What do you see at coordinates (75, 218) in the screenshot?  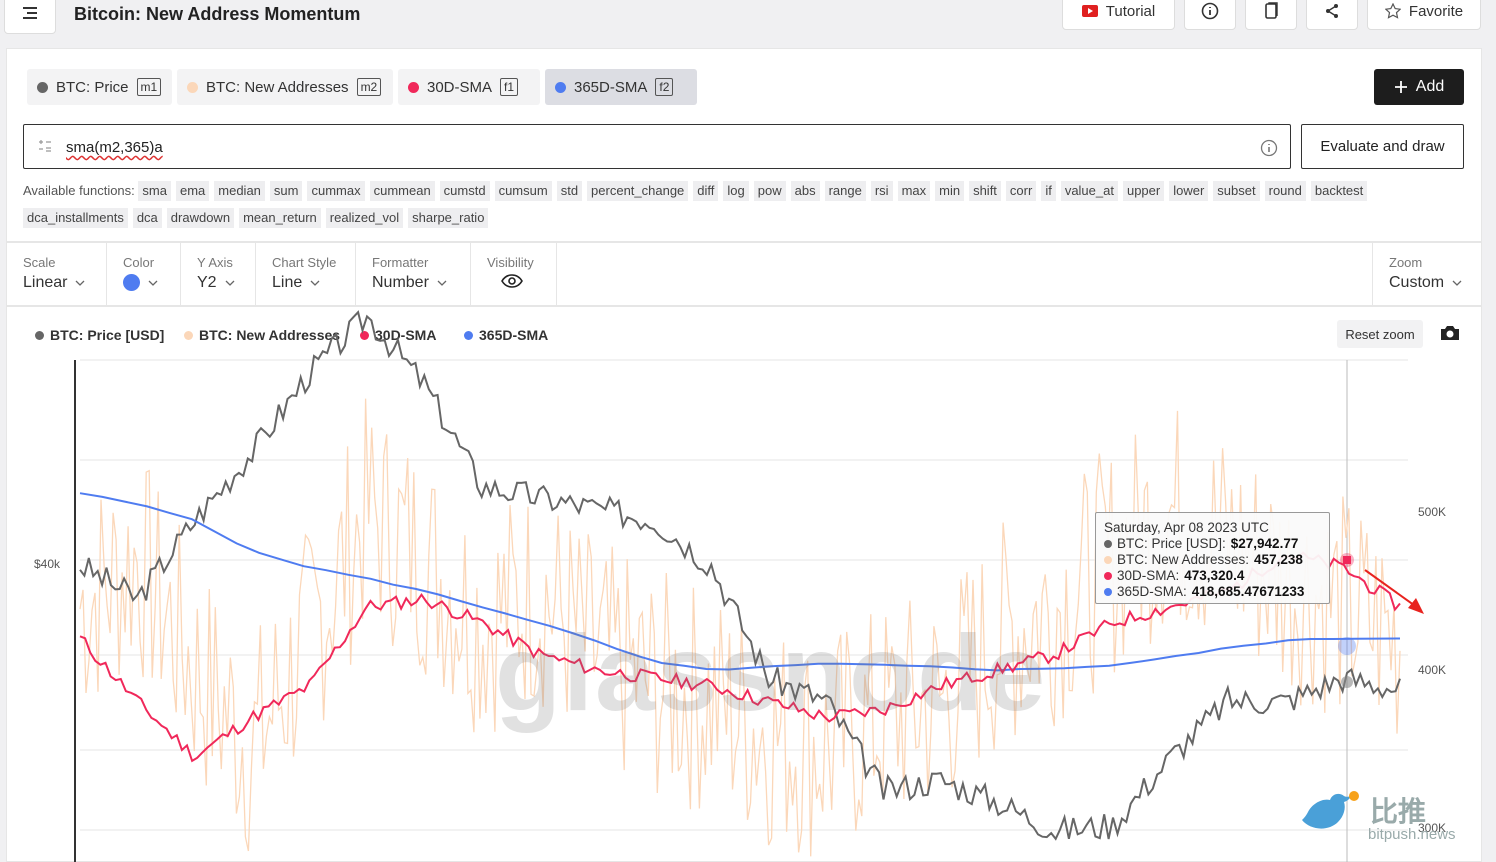 I see `function-chip: dca_installments` at bounding box center [75, 218].